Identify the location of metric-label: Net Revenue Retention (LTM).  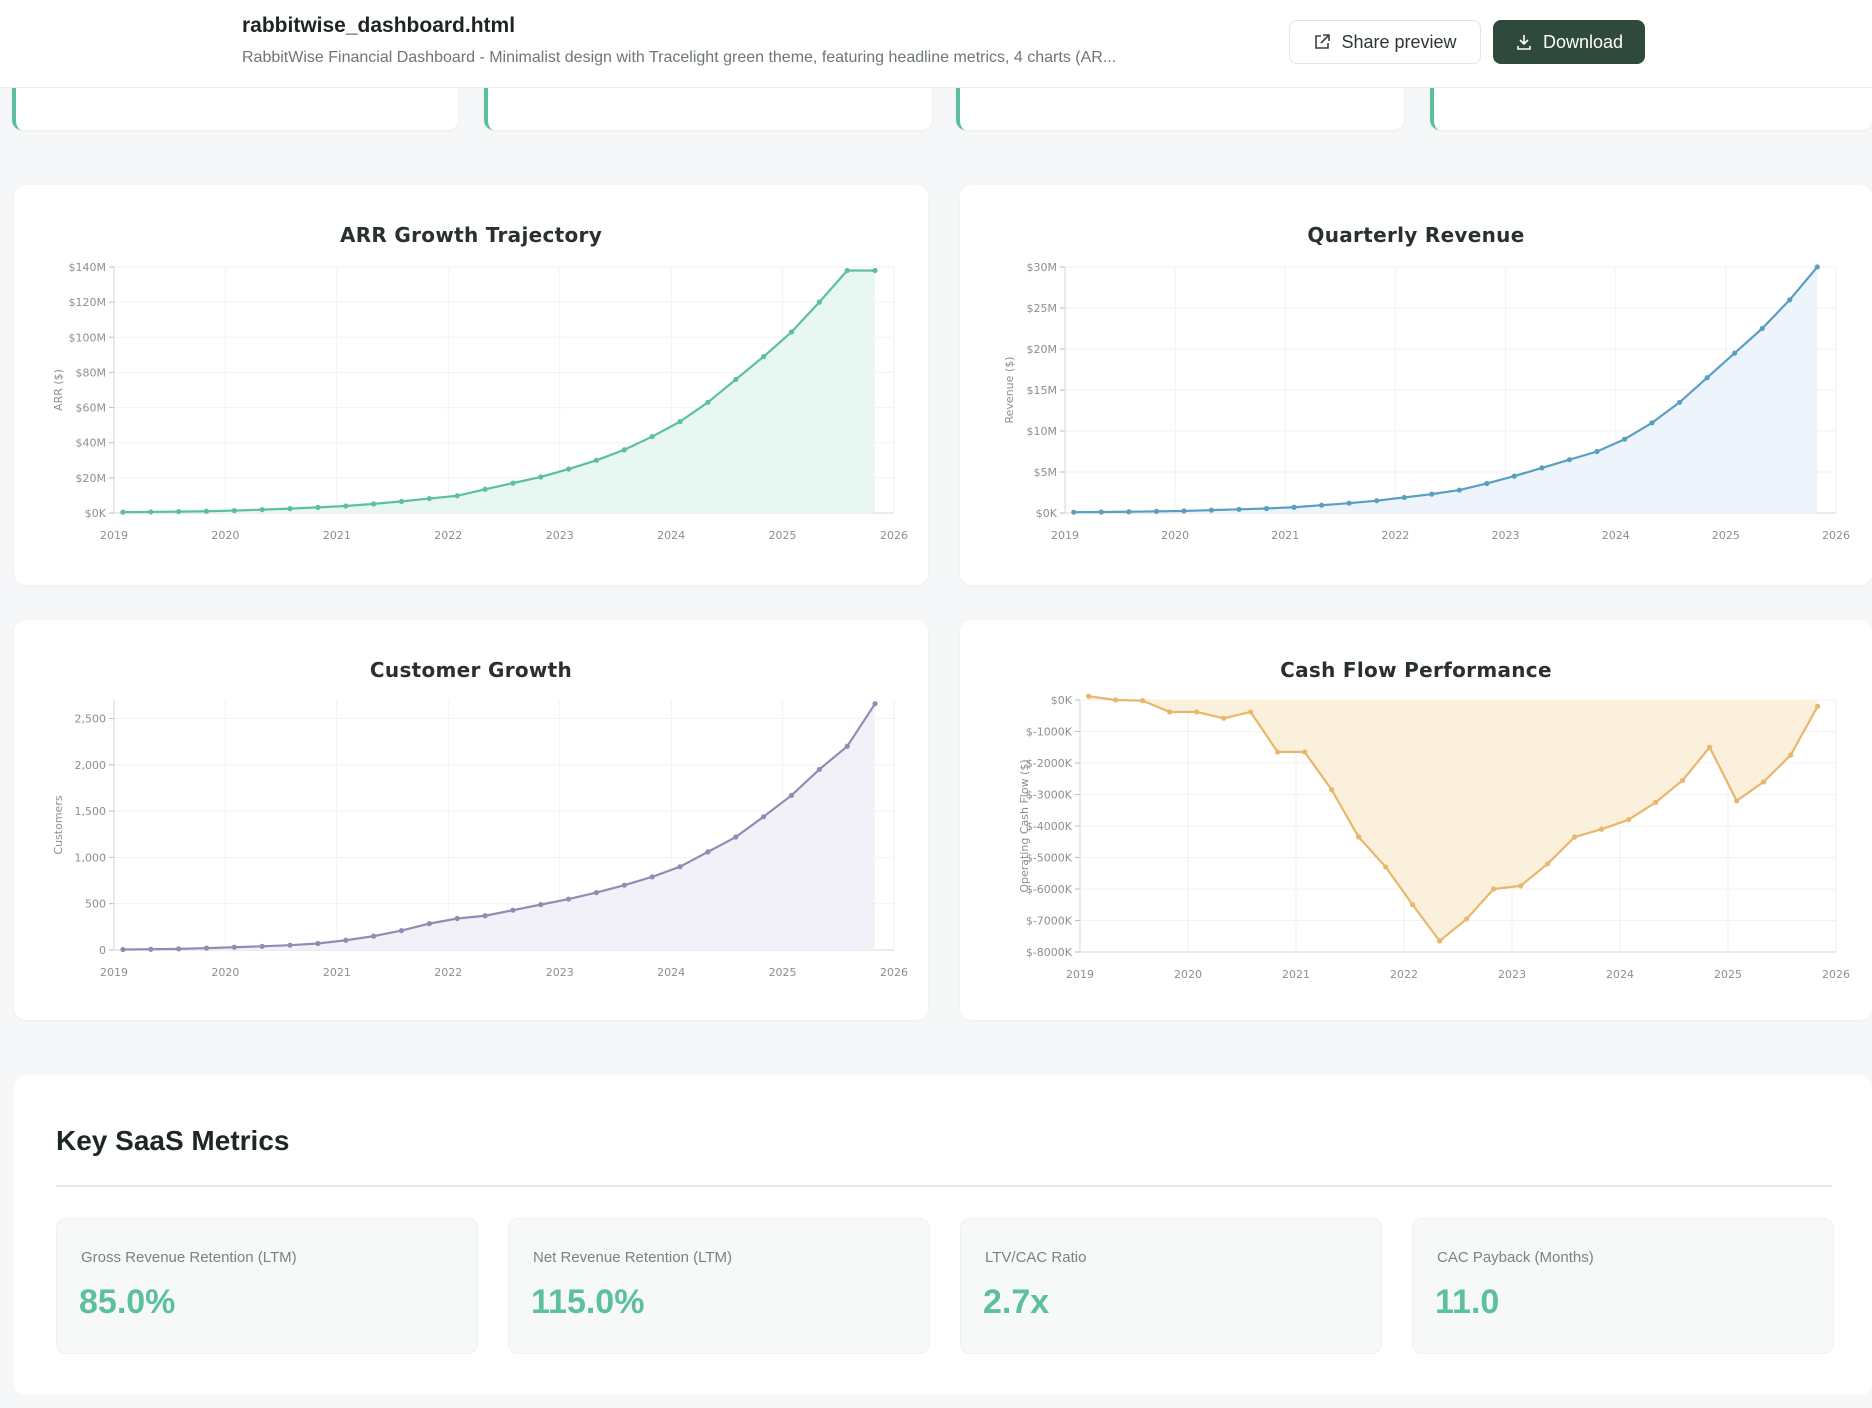
(632, 1257).